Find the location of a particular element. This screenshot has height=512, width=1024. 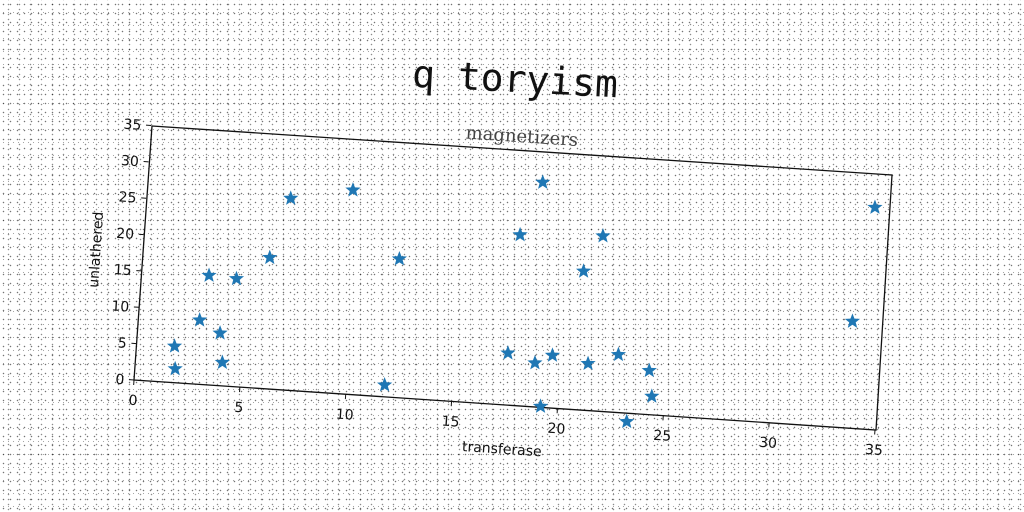

y-tick-label: 0 is located at coordinates (120, 380).